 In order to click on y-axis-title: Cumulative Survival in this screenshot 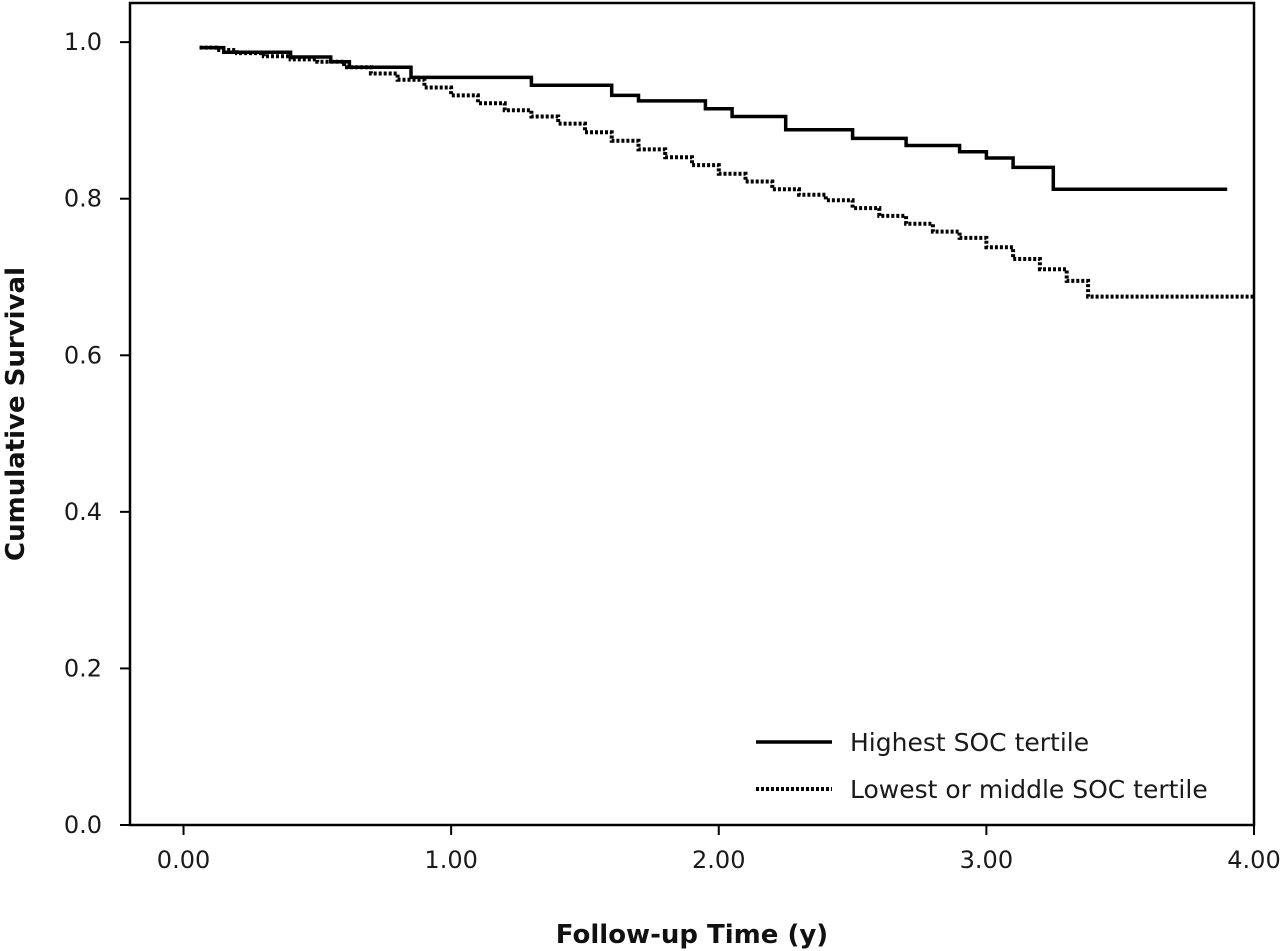, I will do `click(16, 414)`.